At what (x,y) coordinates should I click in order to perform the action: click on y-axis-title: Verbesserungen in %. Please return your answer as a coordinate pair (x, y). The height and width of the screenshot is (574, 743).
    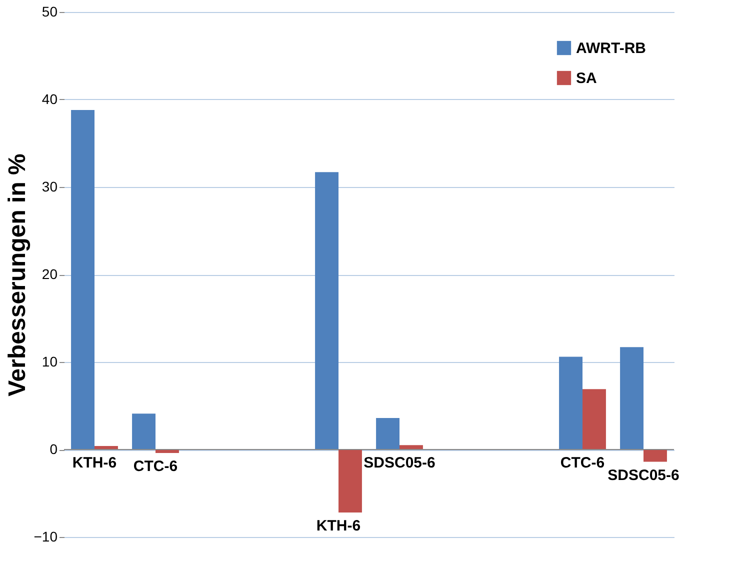
    Looking at the image, I should click on (17, 275).